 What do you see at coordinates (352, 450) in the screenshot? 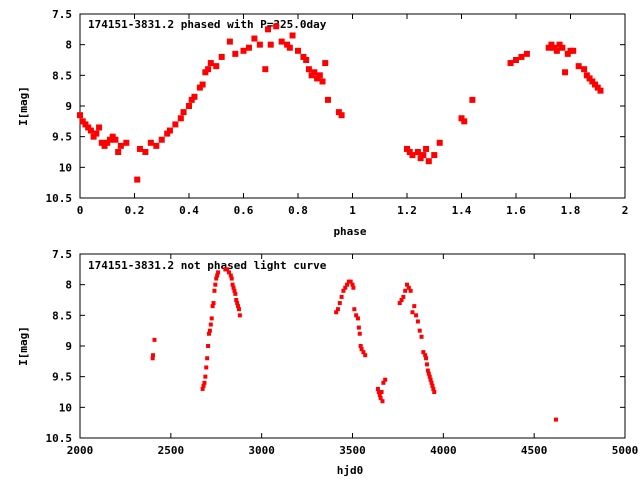
I see `x-tick-label: 3500` at bounding box center [352, 450].